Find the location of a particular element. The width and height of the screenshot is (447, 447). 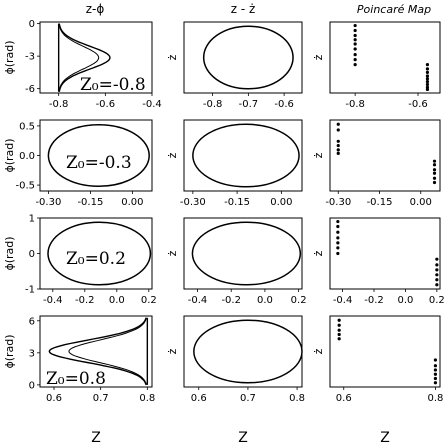

orbit-plot-frame is located at coordinates (243, 253).